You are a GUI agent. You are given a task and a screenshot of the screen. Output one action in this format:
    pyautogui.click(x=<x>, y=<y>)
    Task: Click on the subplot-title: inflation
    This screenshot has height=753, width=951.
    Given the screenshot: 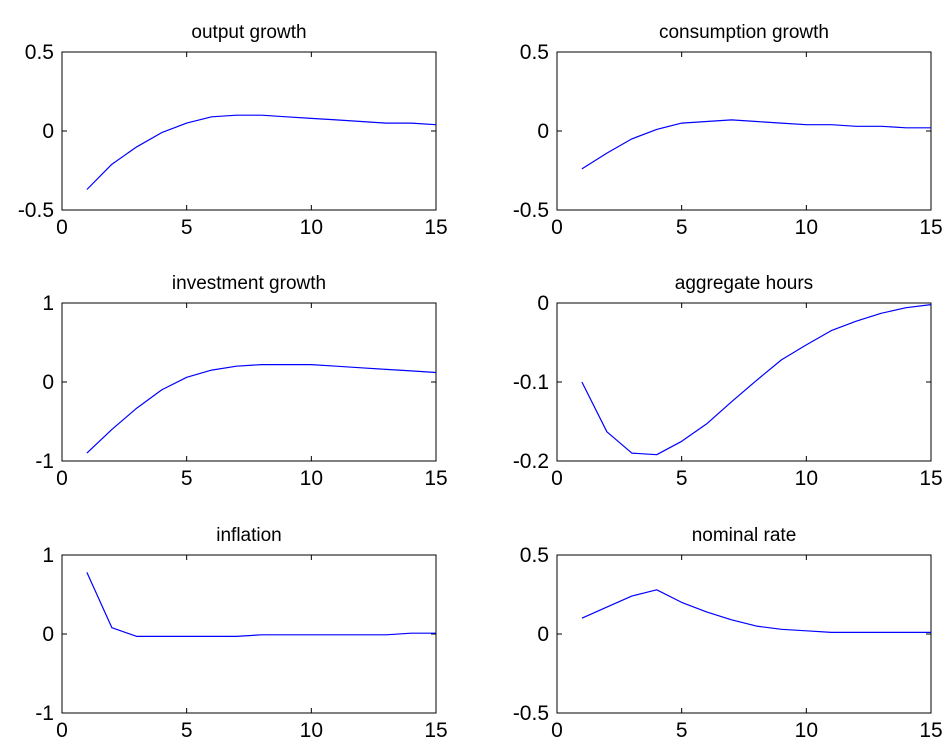 What is the action you would take?
    pyautogui.click(x=249, y=535)
    